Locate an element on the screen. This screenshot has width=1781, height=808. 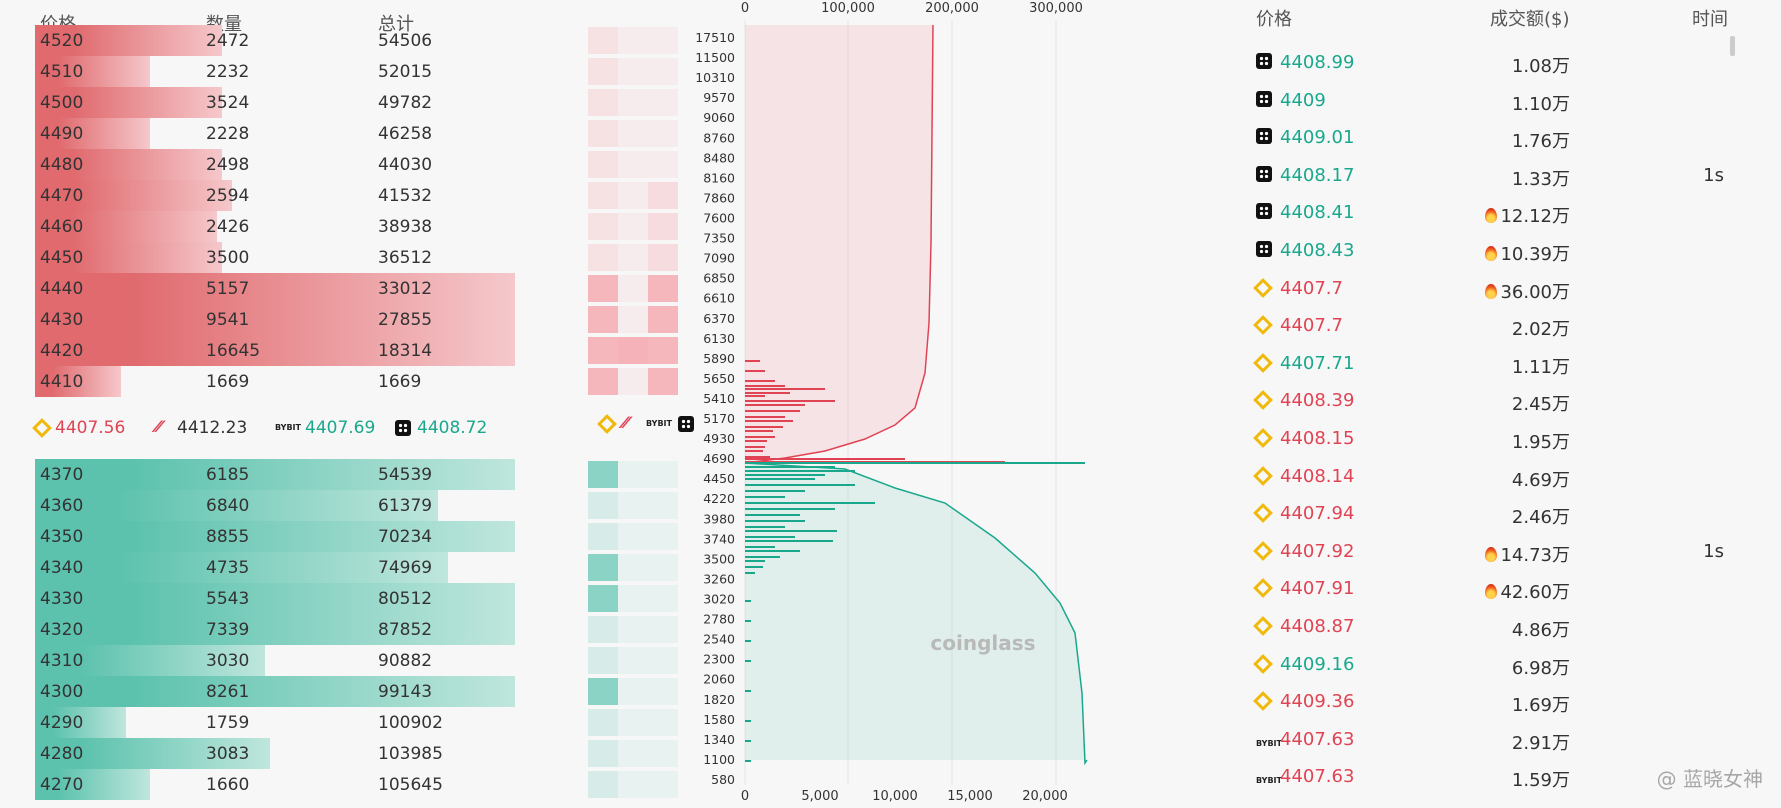
bid-row: 4270 1660 105645 is located at coordinates (275, 784).